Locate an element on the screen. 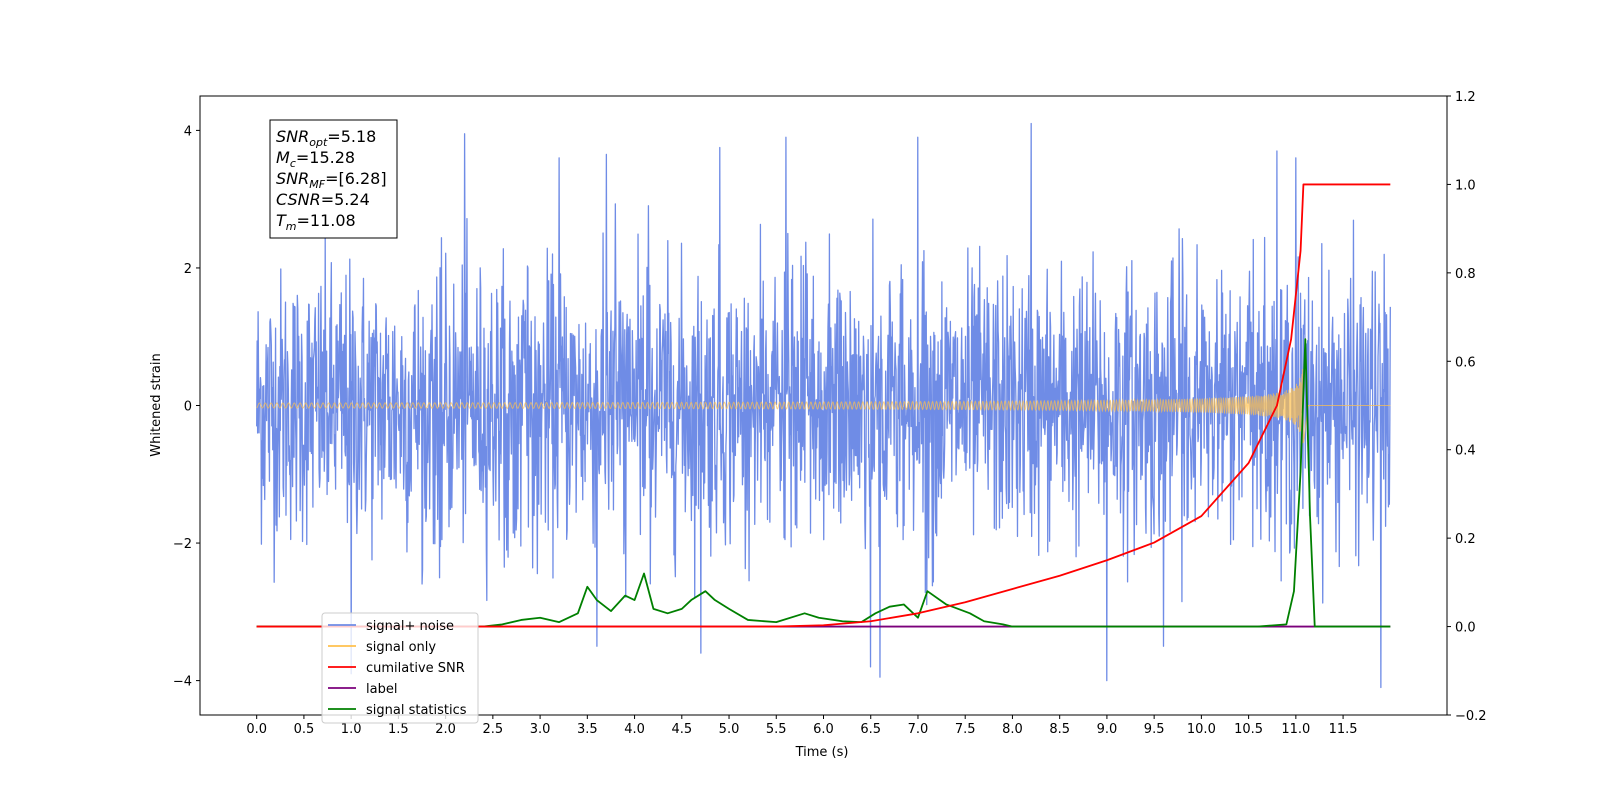 The width and height of the screenshot is (1600, 800). info-box-line: CSNR=5.24 is located at coordinates (323, 199).